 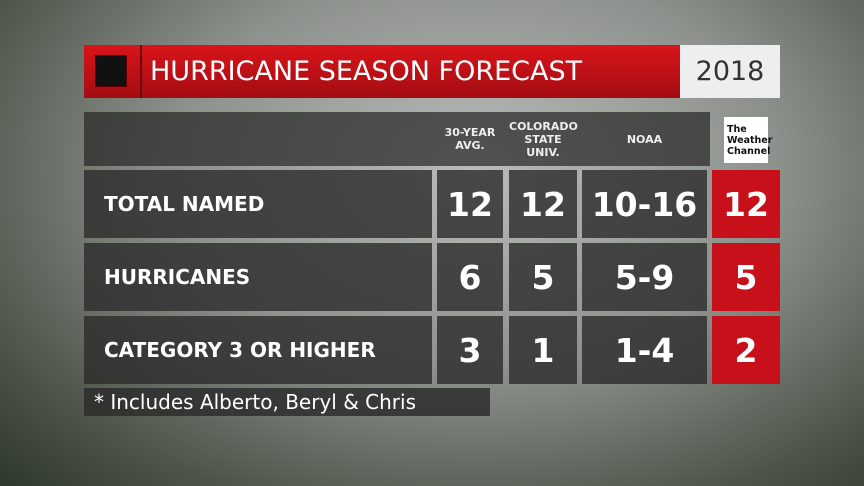 I want to click on header-line: AVG., so click(x=470, y=145).